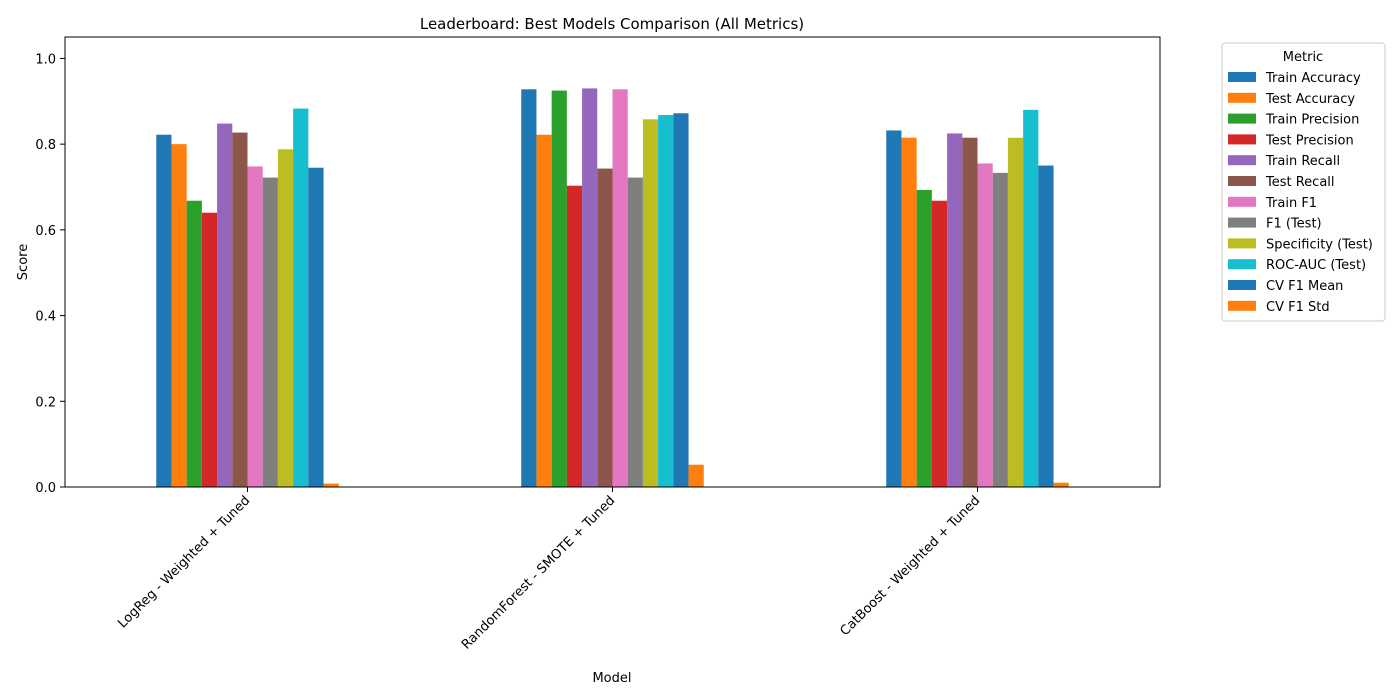 The width and height of the screenshot is (1400, 700). I want to click on legend-item: Train F1, so click(1272, 203).